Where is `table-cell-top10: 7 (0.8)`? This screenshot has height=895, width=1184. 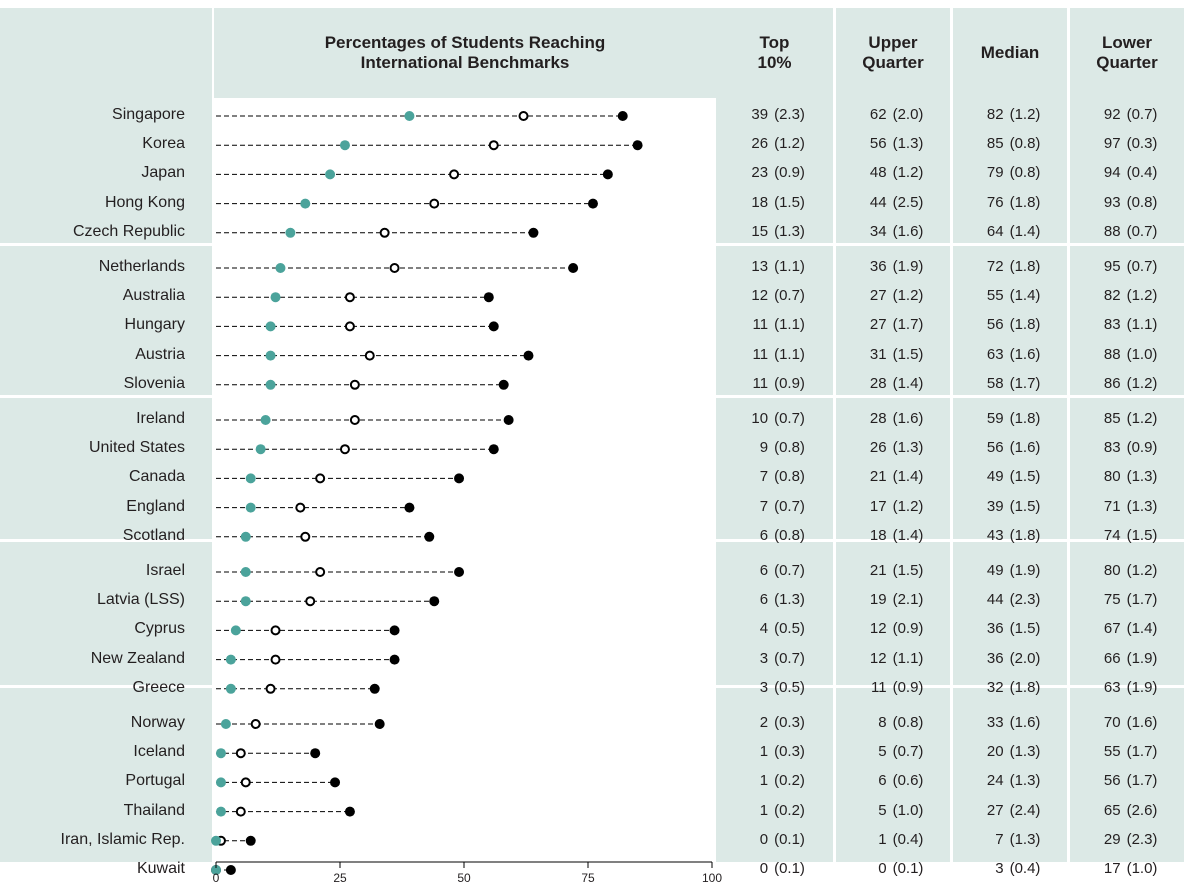 table-cell-top10: 7 (0.8) is located at coordinates (774, 477).